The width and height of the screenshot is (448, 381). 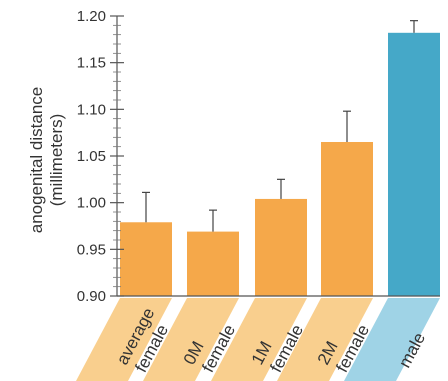 I want to click on y-minor-ticks, so click(x=117, y=156).